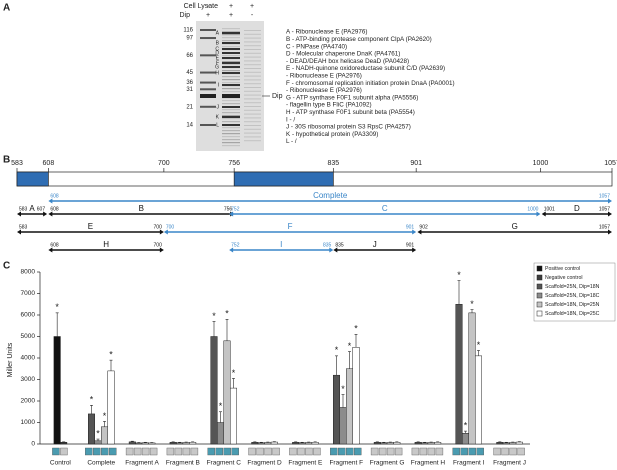 The width and height of the screenshot is (617, 470). What do you see at coordinates (572, 287) in the screenshot?
I see `legend-entry: Scaffold=25N, Dip=18N` at bounding box center [572, 287].